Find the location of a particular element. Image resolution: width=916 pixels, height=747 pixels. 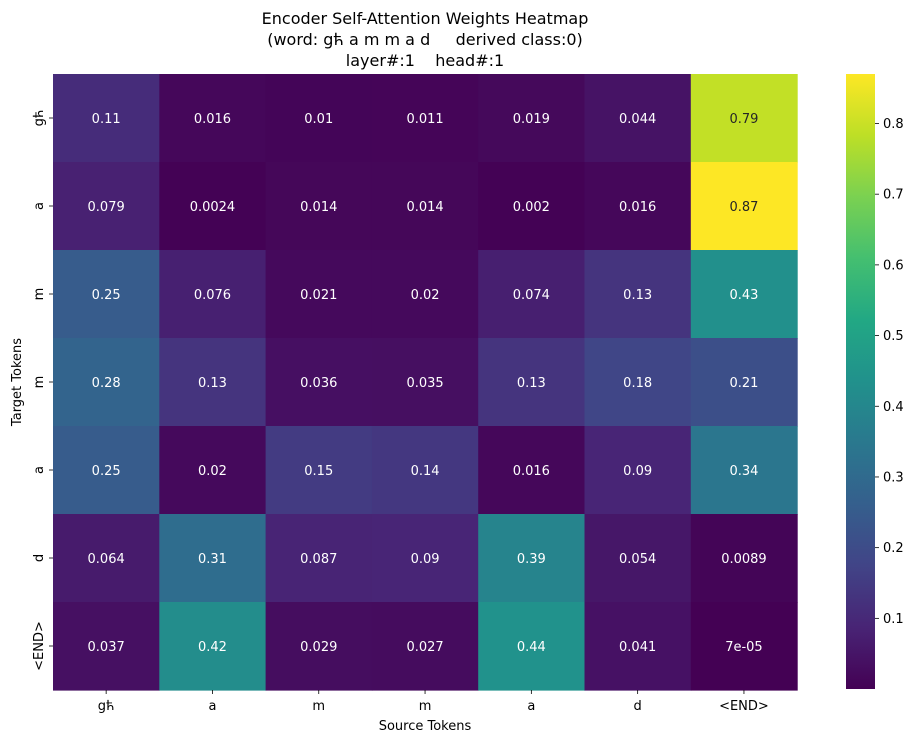

heatmap-cell-r3-c5 is located at coordinates (638, 382).